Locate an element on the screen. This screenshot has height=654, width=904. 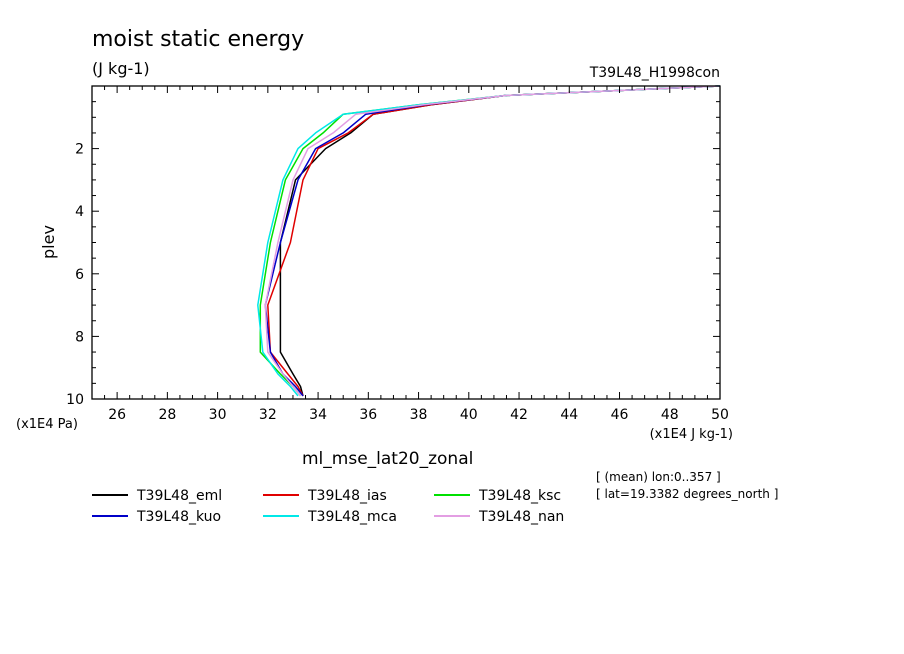
x-tick-label: 26 is located at coordinates (117, 415).